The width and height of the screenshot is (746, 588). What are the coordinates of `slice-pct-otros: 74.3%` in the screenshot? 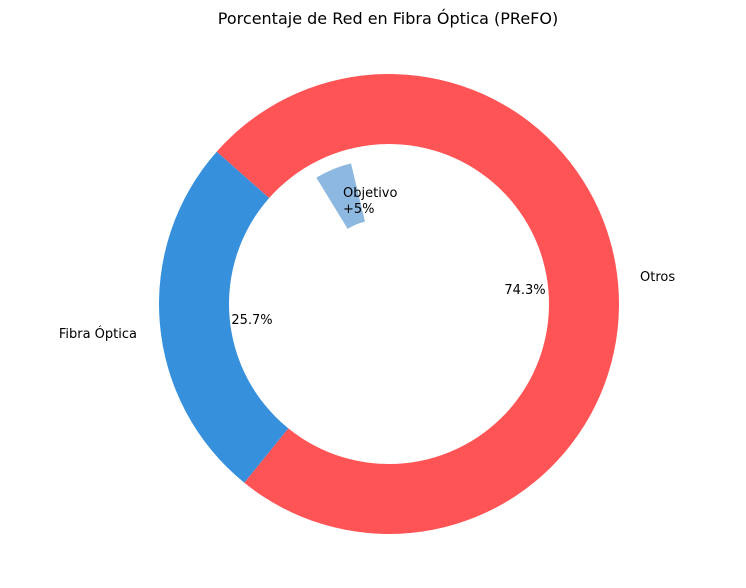 It's located at (524, 290).